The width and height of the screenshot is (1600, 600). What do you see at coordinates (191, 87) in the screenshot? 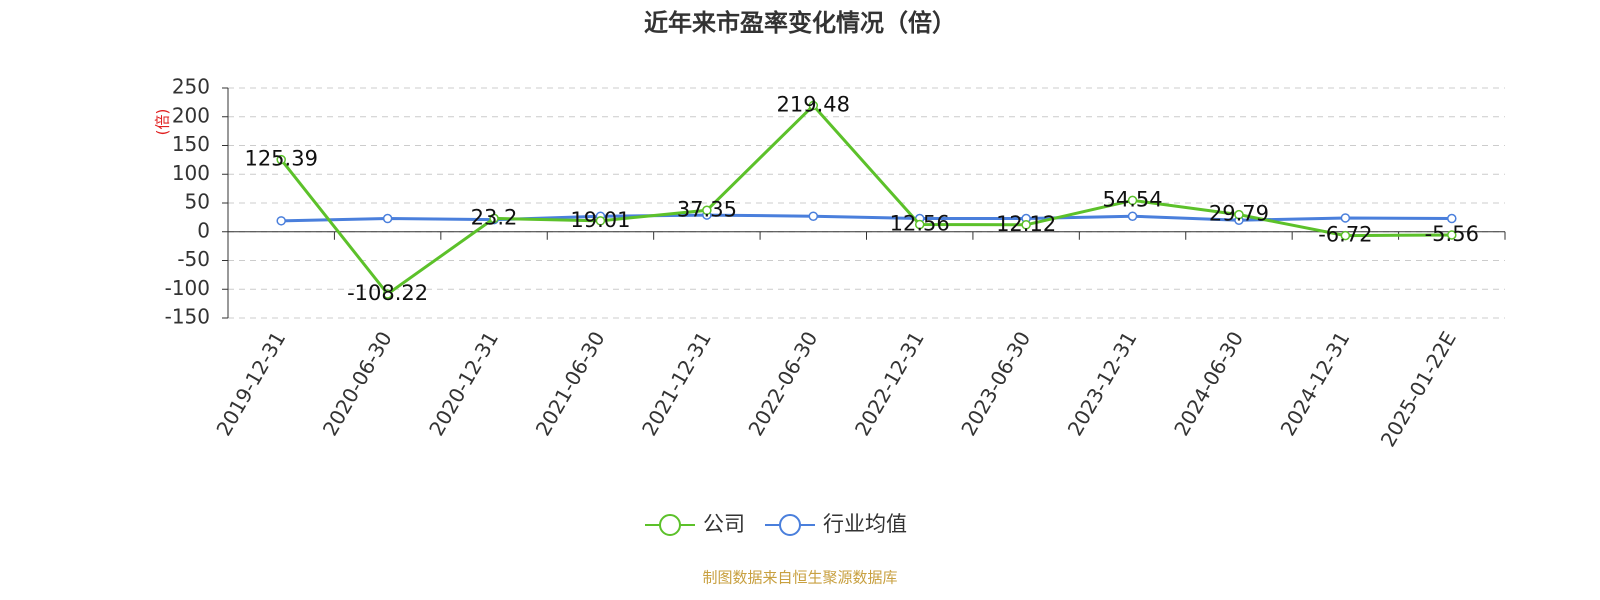
I see `y-tick-label: 250` at bounding box center [191, 87].